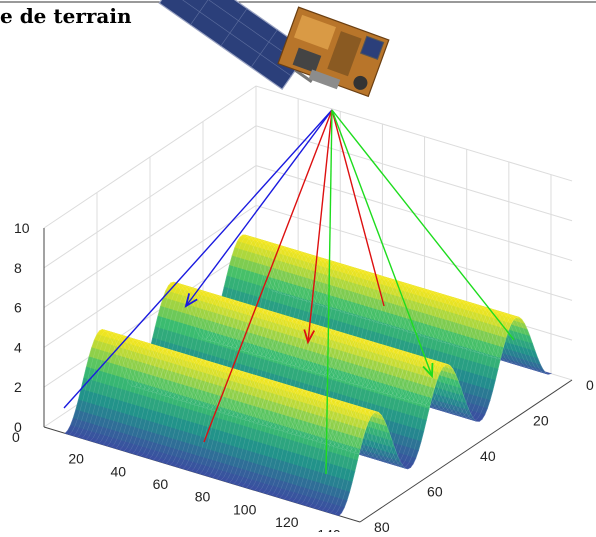 The height and width of the screenshot is (537, 596). What do you see at coordinates (22, 327) in the screenshot?
I see `z-tick-labels: 0 2 4 6 8 10` at bounding box center [22, 327].